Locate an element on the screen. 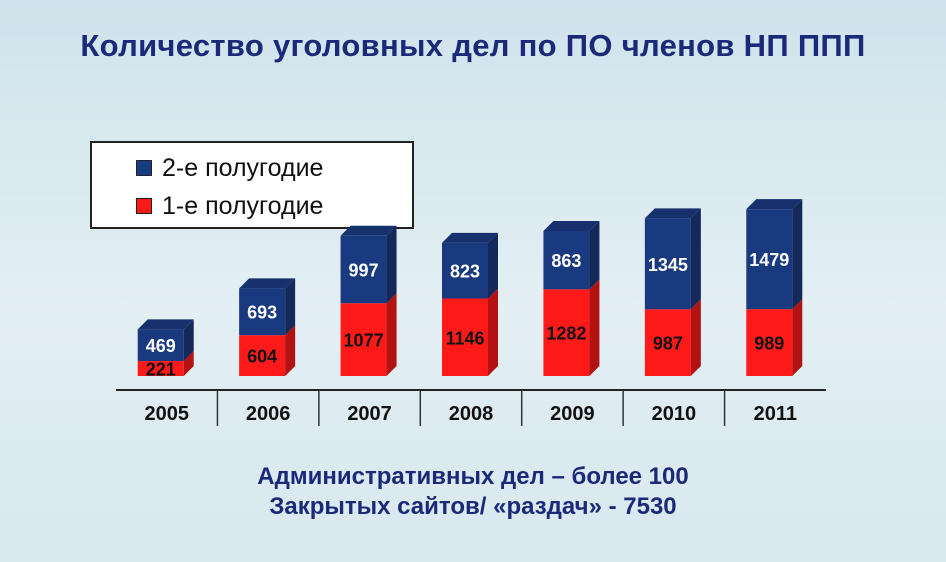  bar-side-h2-2007 is located at coordinates (391, 264).